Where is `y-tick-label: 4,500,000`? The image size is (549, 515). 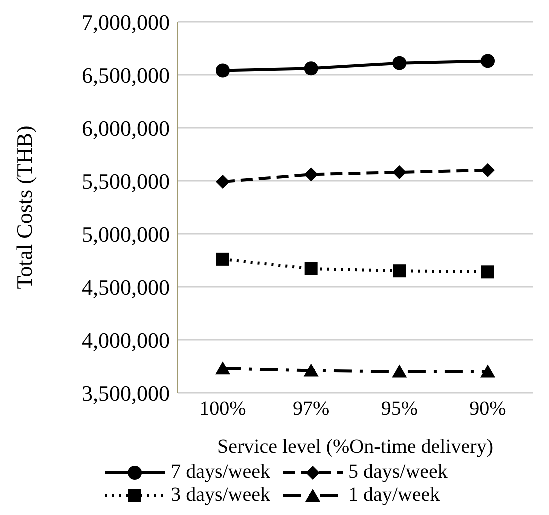 y-tick-label: 4,500,000 is located at coordinates (126, 287).